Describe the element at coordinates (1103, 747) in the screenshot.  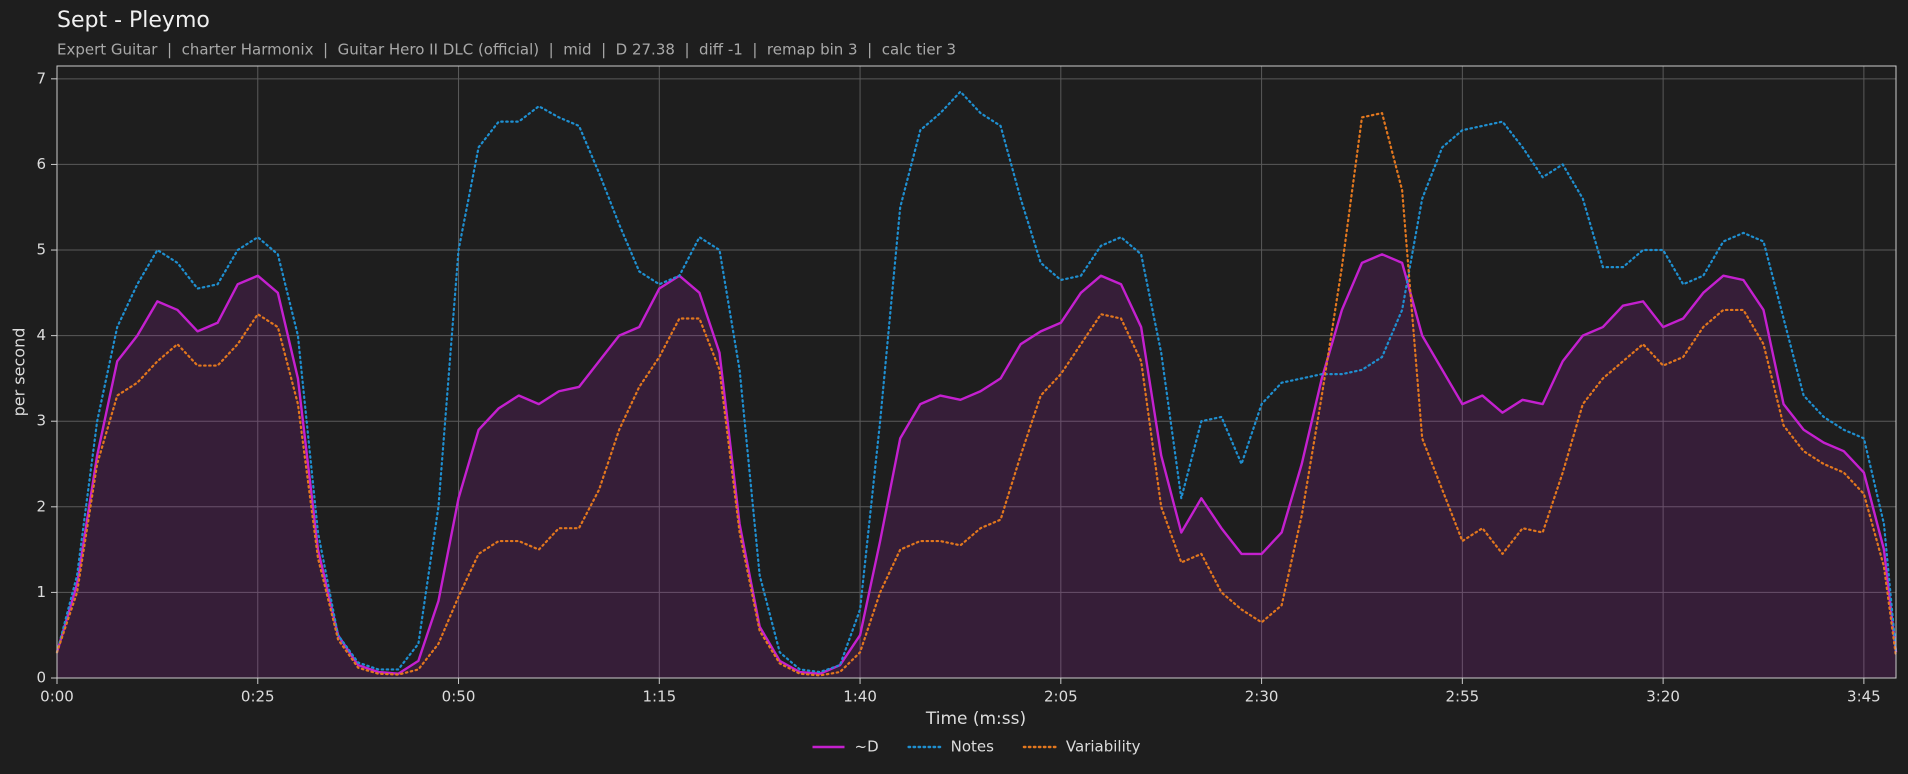
I see `legend-label: Variability` at that location.